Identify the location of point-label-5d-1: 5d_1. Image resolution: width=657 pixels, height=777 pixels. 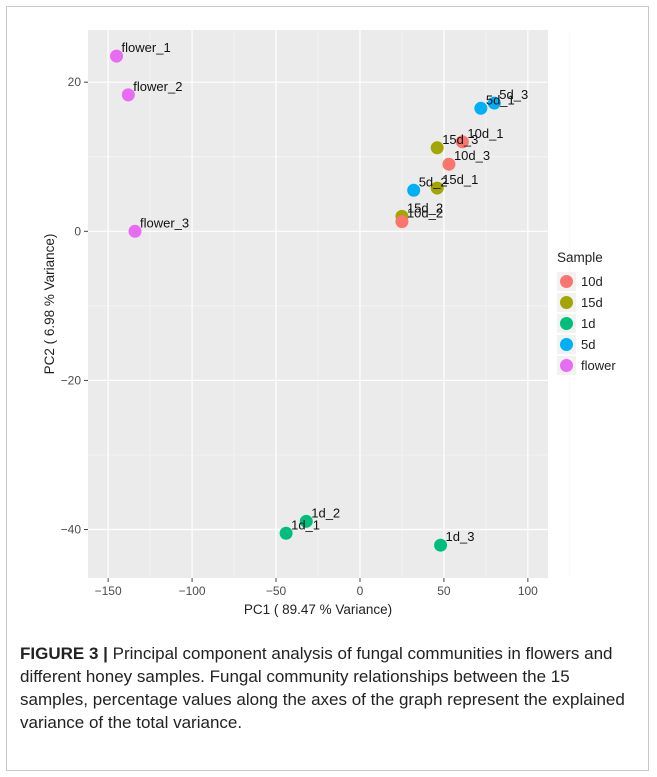
(500, 99).